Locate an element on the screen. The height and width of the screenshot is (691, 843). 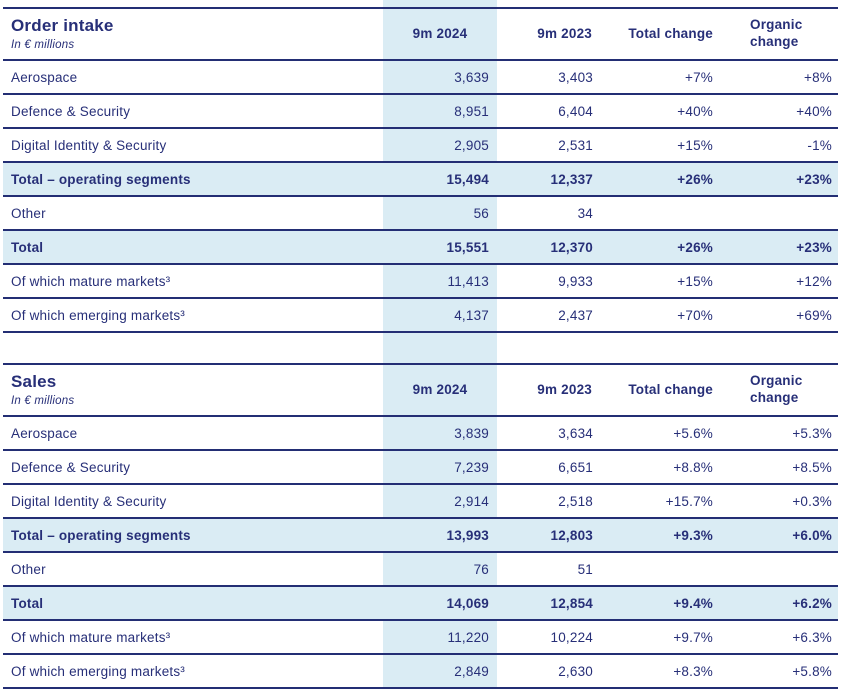
value-organic-change: +5.3% is located at coordinates (812, 433).